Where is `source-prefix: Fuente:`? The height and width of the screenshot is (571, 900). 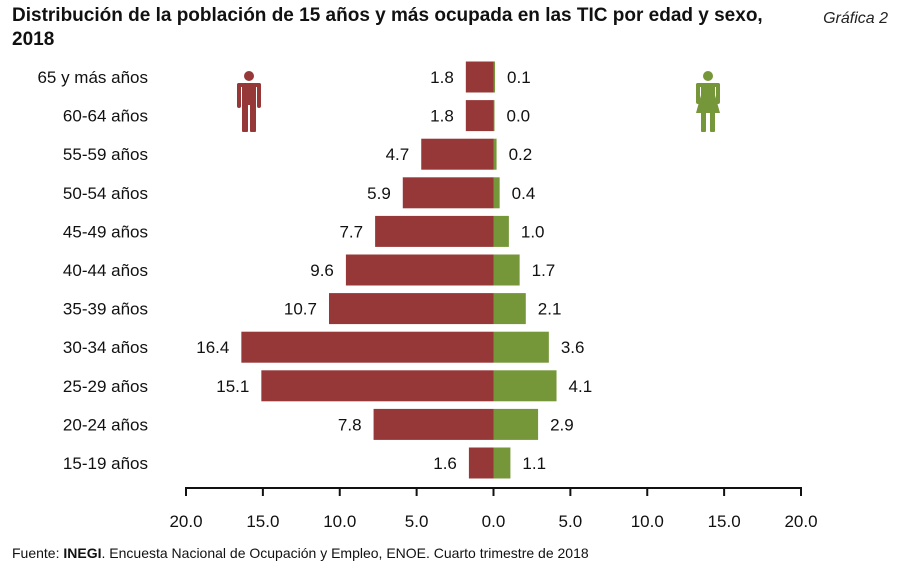
source-prefix: Fuente: is located at coordinates (38, 553).